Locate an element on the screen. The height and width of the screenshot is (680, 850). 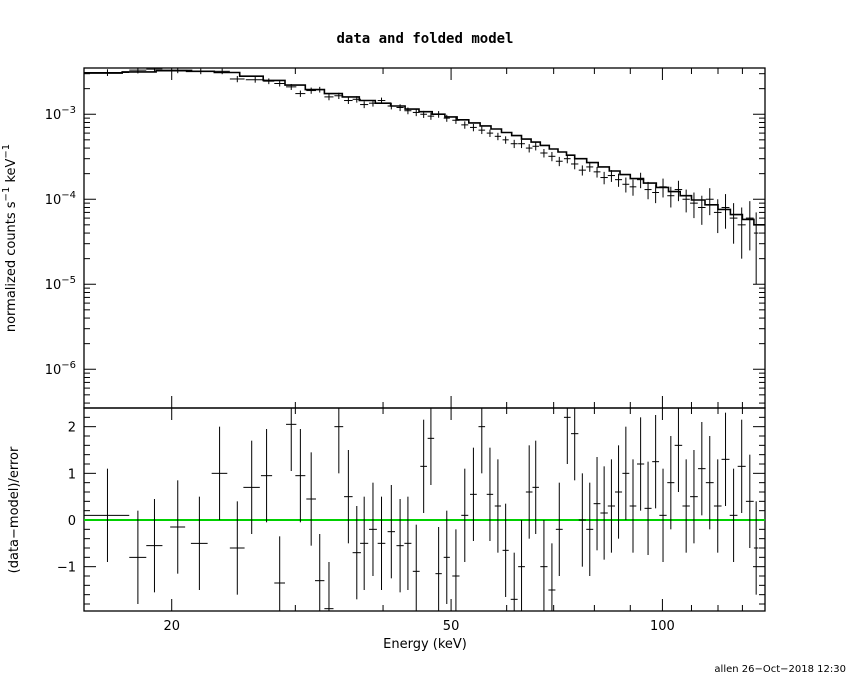
y-tick-label: 10⁻⁶ is located at coordinates (60, 369).